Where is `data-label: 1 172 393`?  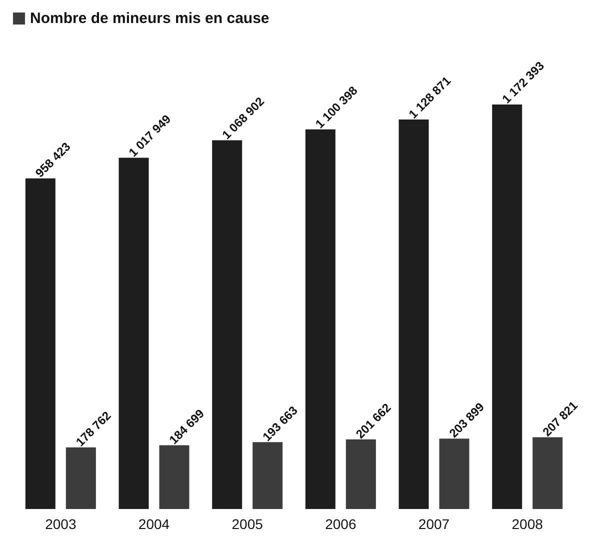
data-label: 1 172 393 is located at coordinates (523, 82).